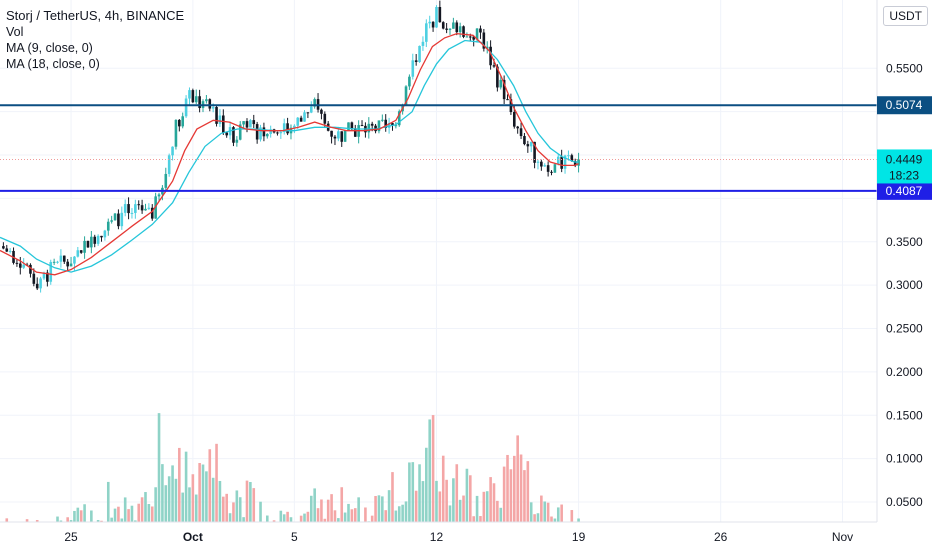 The width and height of the screenshot is (932, 550). I want to click on time-axis: 25 Oct 5 12 19 26 Nov, so click(458, 537).